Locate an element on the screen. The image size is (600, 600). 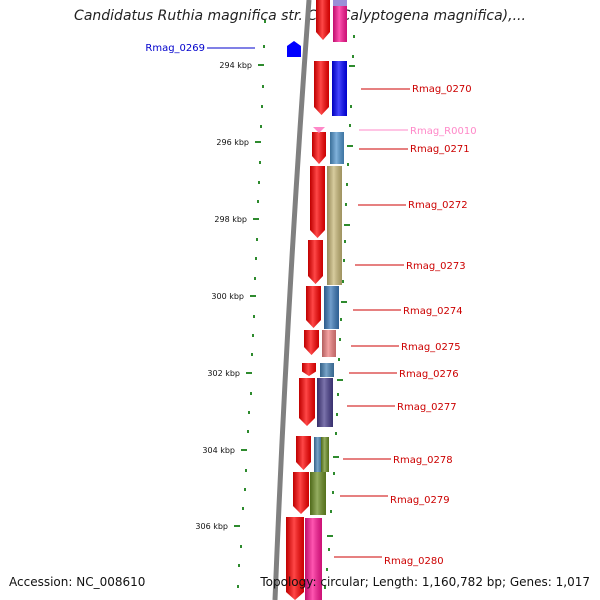
scale-mark-294: 294 kbp is located at coordinates (241, 65).